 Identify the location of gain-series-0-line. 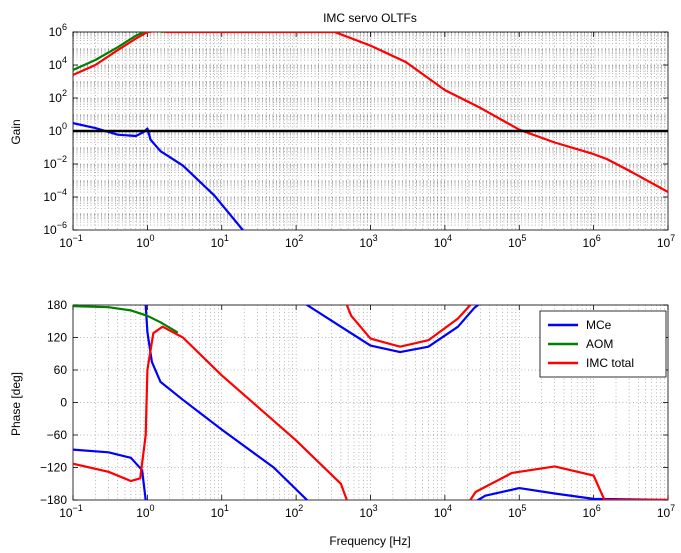
(159, 175).